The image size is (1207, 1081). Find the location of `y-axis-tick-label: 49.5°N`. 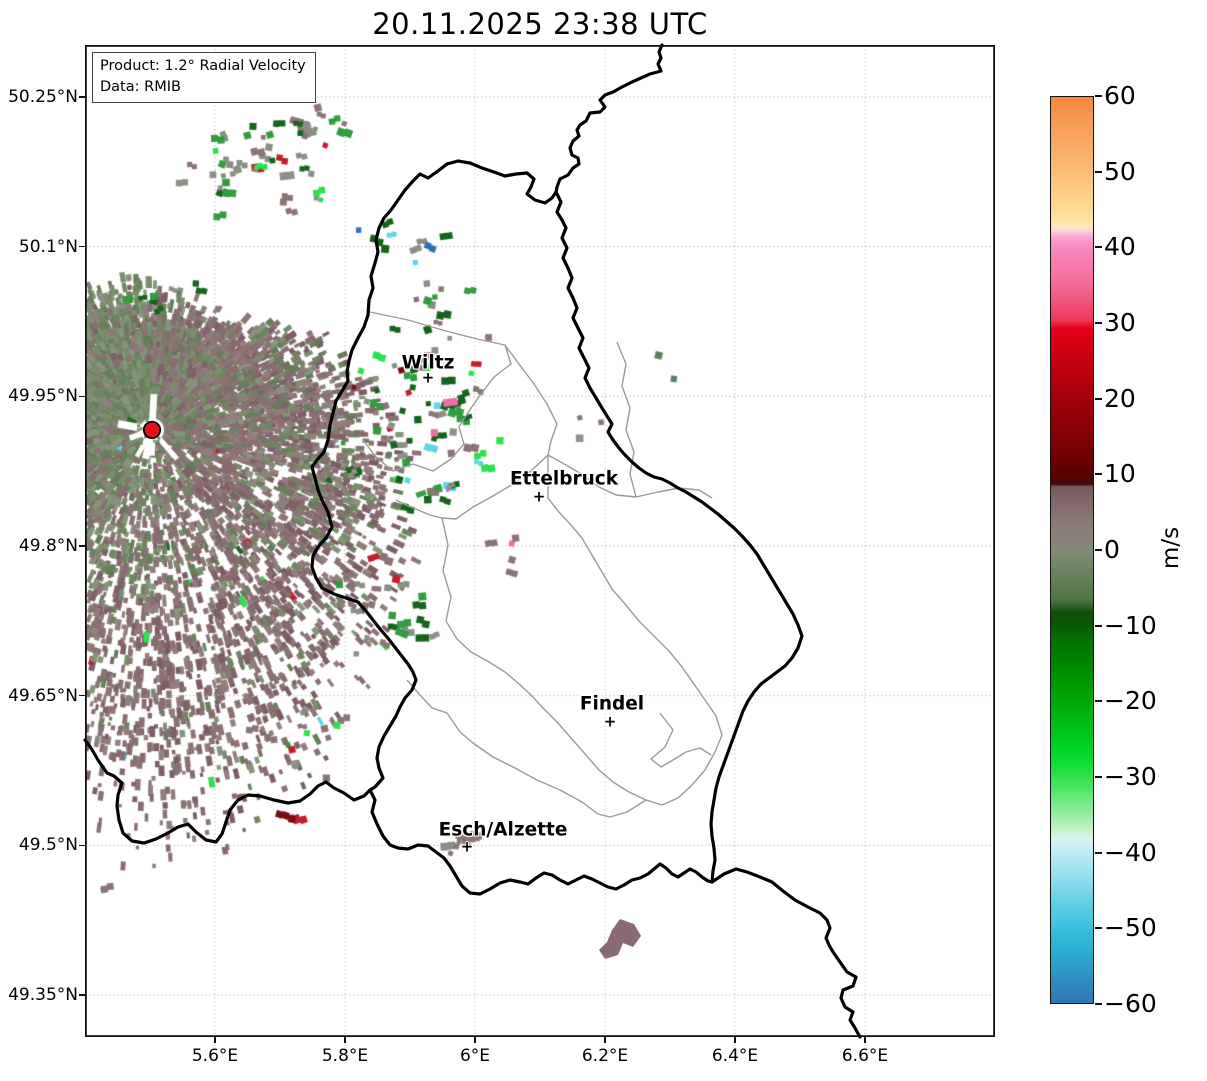

y-axis-tick-label: 49.5°N is located at coordinates (48, 845).